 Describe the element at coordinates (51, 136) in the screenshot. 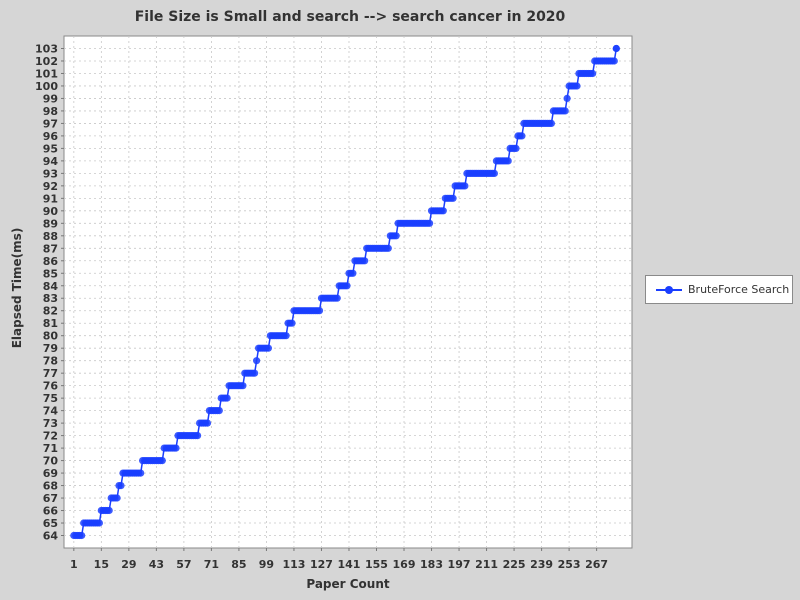

I see `y-tick-label: 96` at that location.